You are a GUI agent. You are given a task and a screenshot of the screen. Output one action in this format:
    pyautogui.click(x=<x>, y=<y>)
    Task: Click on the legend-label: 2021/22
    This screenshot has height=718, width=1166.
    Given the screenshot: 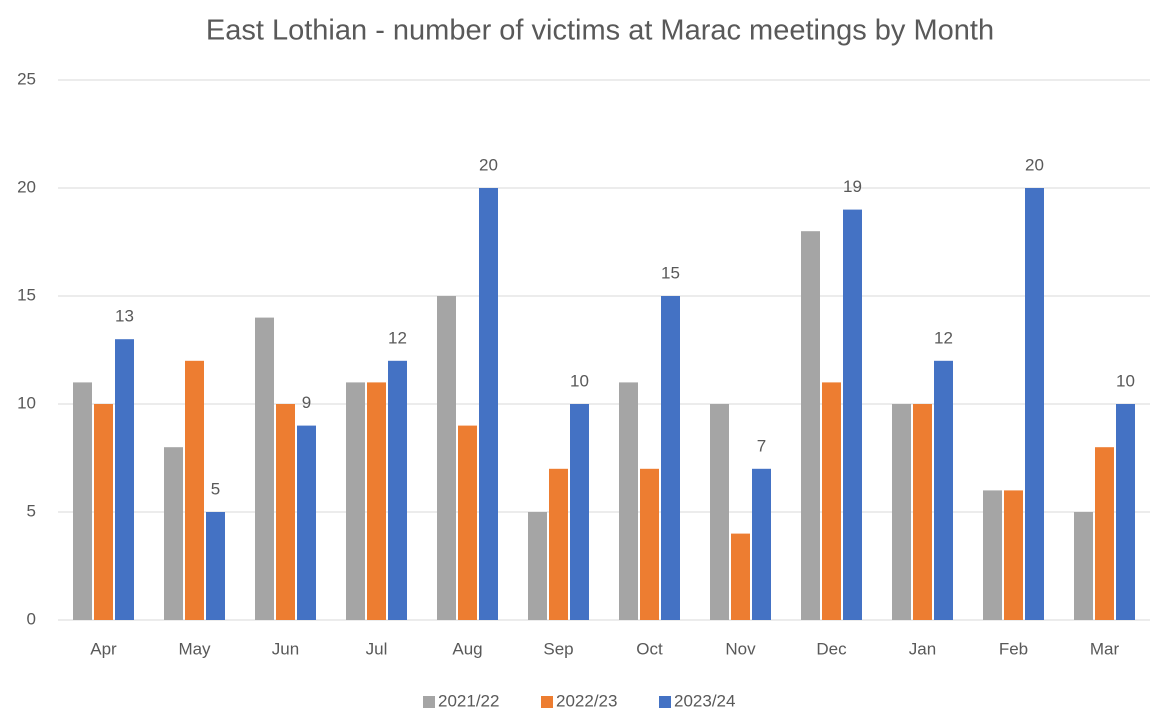 What is the action you would take?
    pyautogui.click(x=468, y=700)
    